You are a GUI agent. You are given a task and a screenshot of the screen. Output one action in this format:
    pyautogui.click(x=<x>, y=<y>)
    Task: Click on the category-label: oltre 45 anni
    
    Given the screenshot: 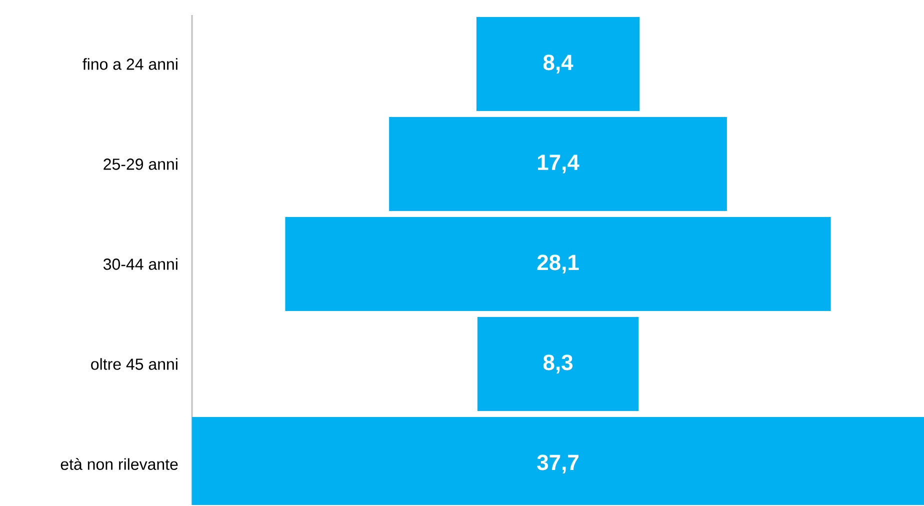 What is the action you would take?
    pyautogui.click(x=134, y=364)
    